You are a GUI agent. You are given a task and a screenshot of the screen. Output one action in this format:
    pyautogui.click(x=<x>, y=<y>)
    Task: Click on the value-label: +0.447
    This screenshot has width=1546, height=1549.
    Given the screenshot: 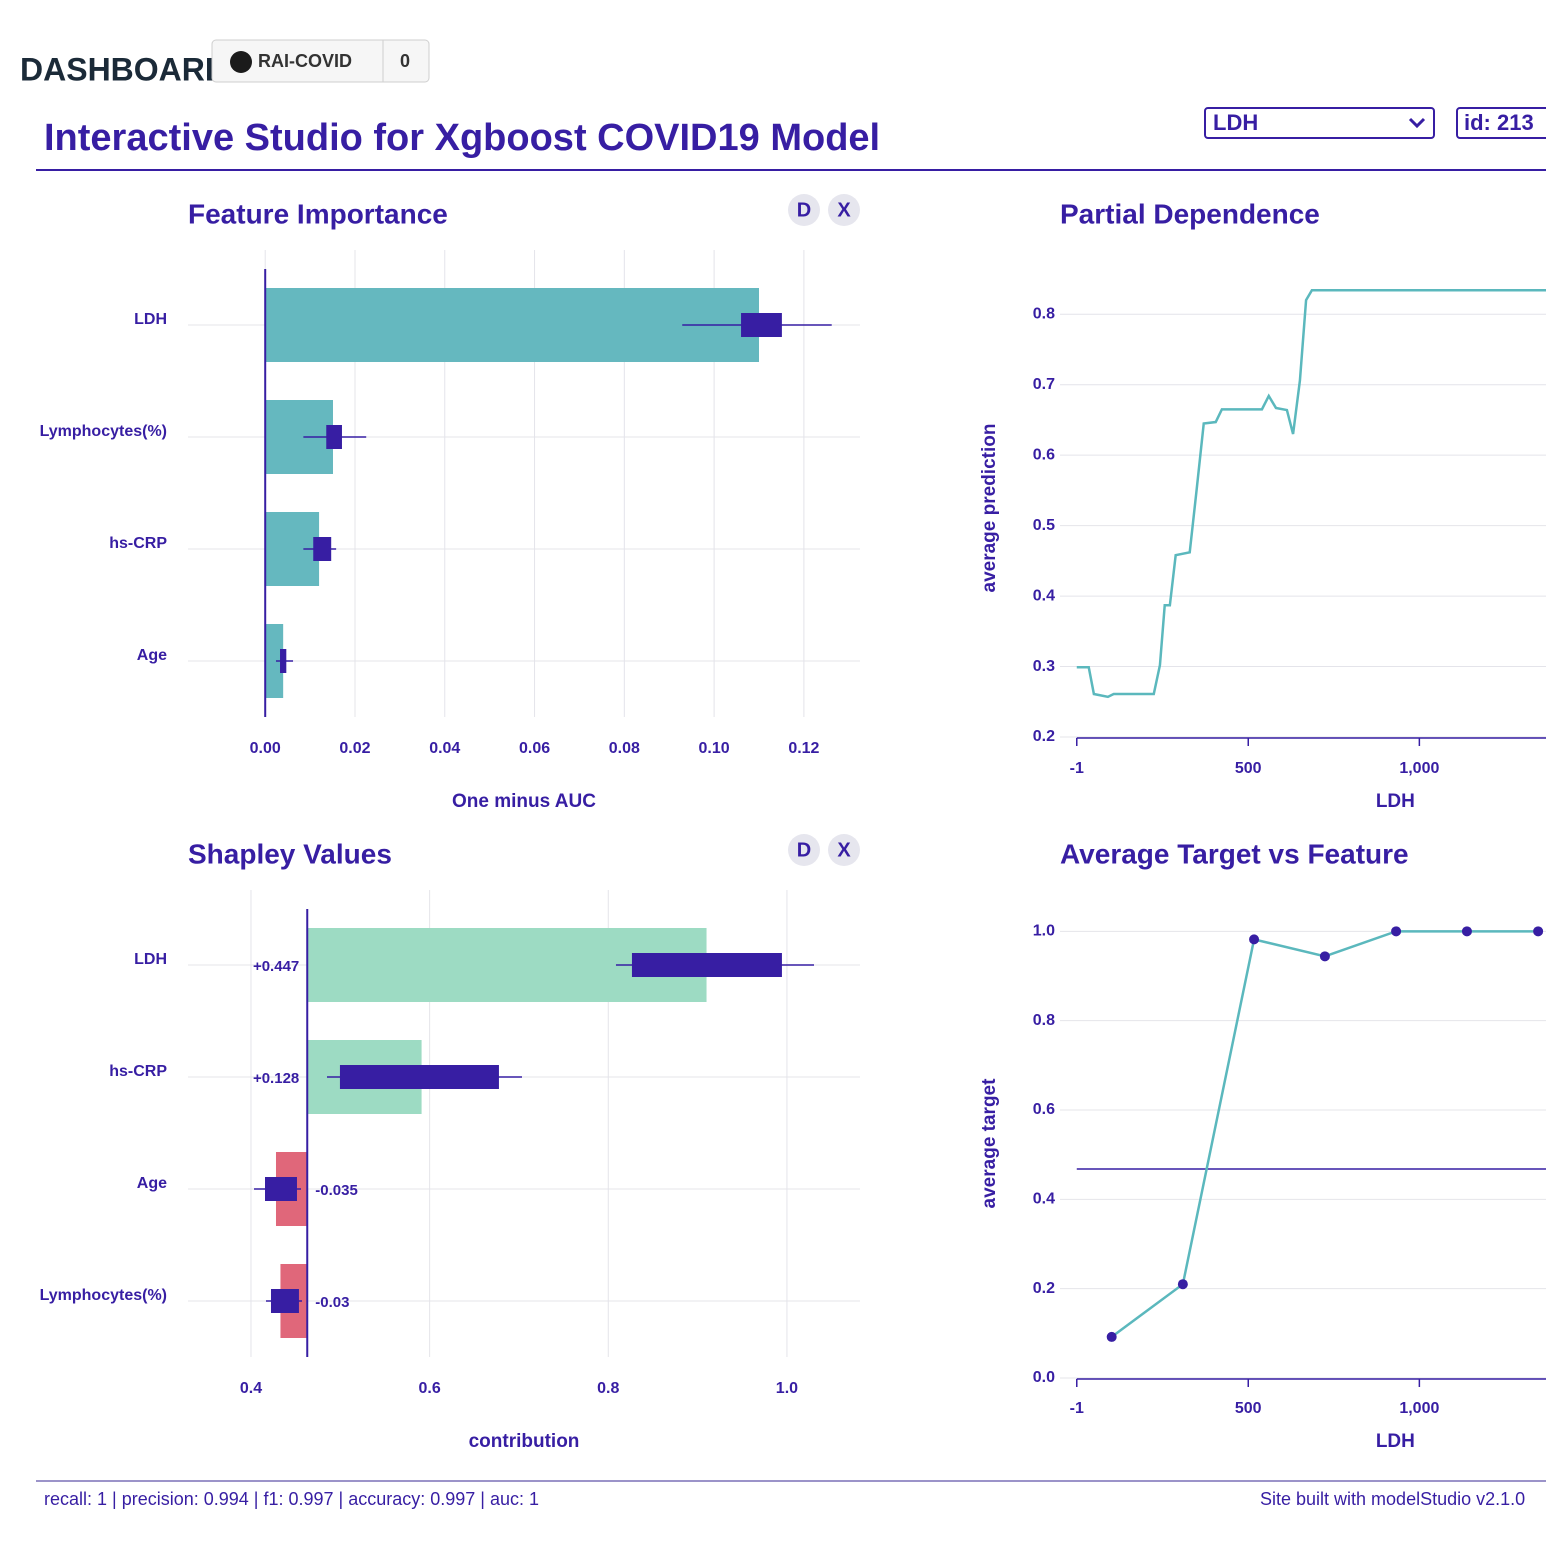 What is the action you would take?
    pyautogui.click(x=276, y=966)
    